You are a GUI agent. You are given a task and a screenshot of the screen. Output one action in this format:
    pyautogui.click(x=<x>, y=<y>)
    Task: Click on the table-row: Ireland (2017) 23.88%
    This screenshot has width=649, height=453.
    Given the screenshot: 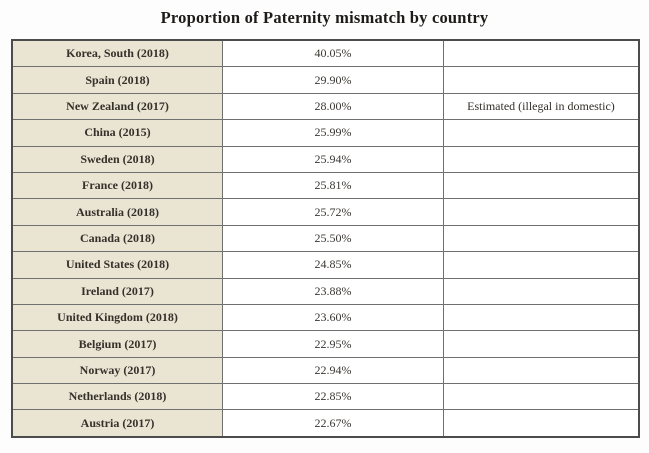 What is the action you would take?
    pyautogui.click(x=325, y=291)
    